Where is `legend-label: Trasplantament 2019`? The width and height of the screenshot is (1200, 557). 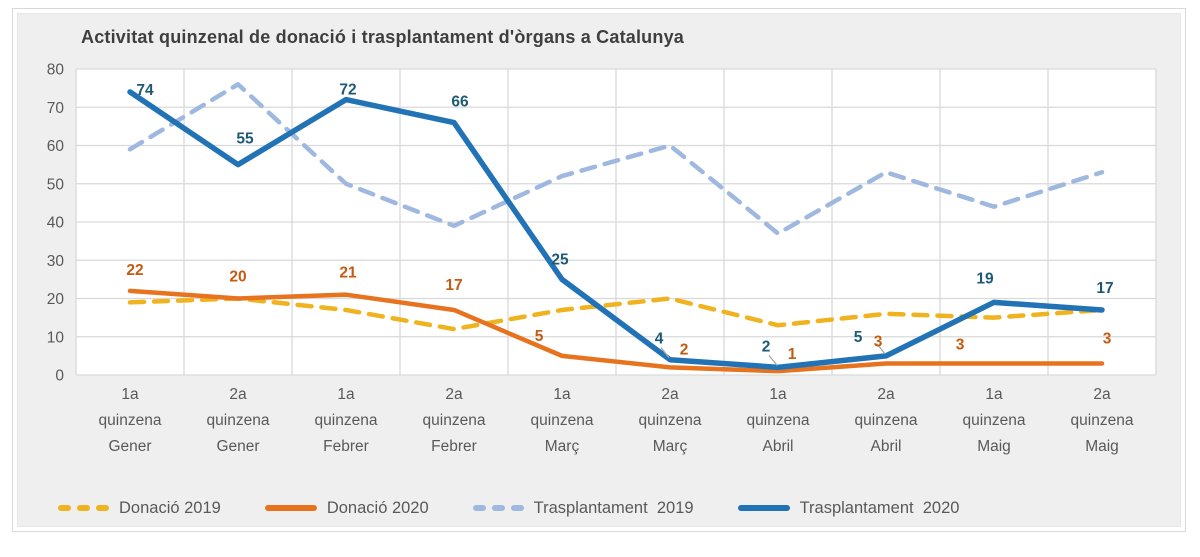 legend-label: Trasplantament 2019 is located at coordinates (613, 507).